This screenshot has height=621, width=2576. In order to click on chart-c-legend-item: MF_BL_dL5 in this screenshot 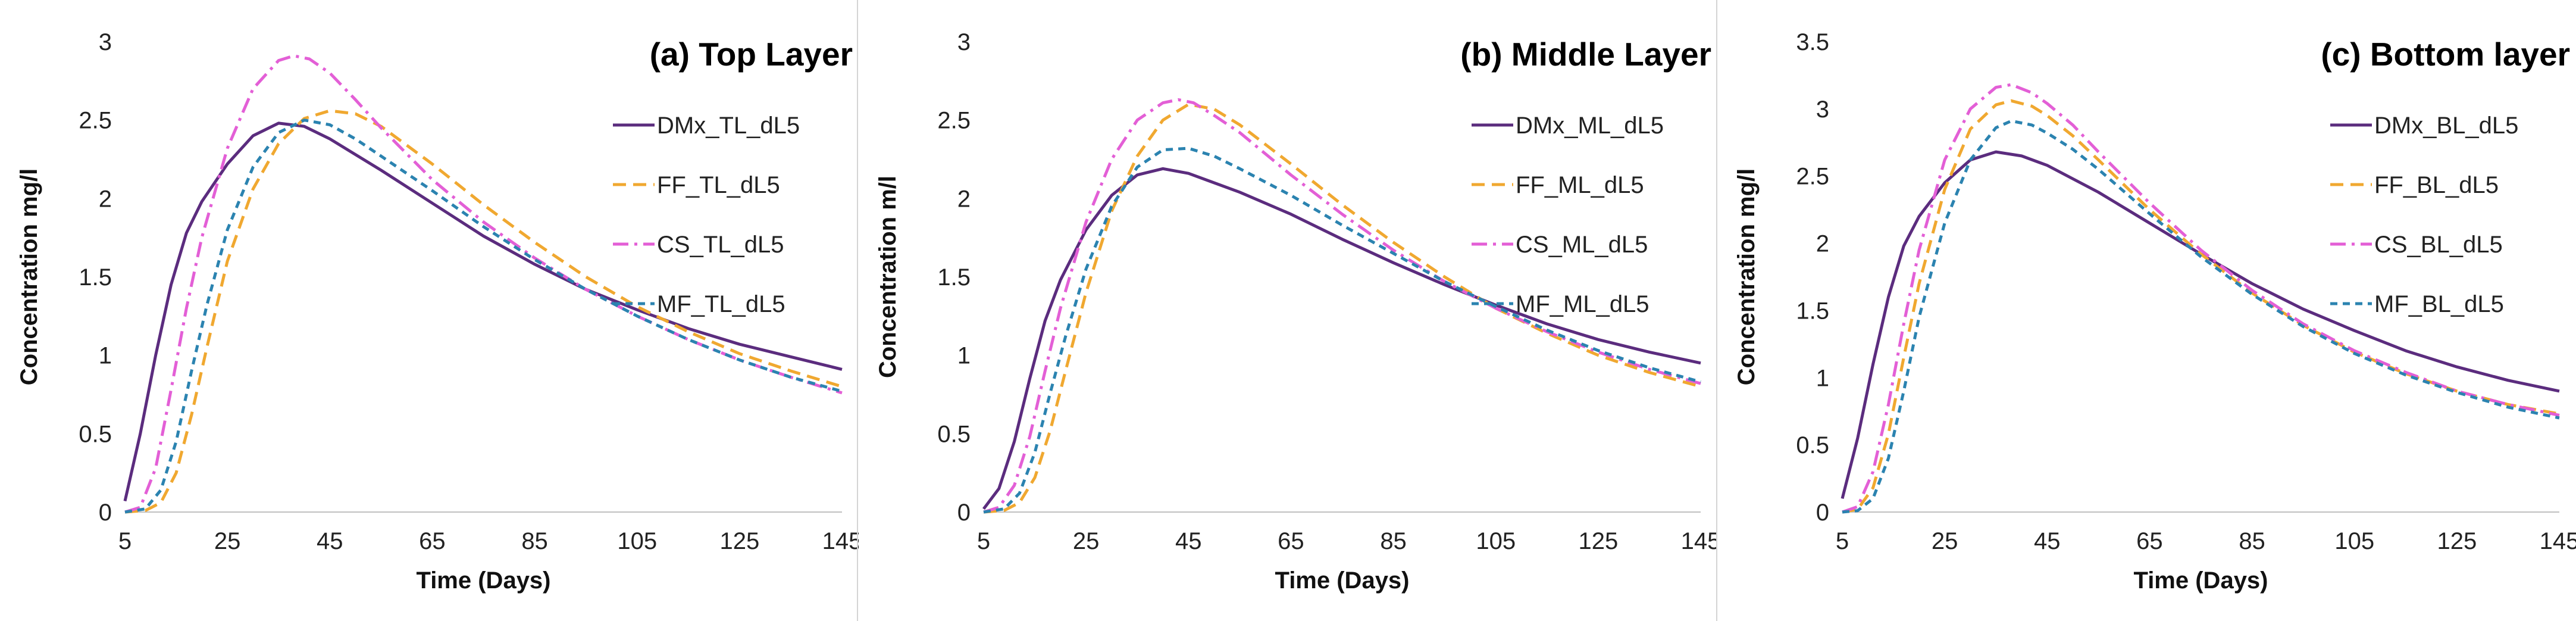, I will do `click(2417, 304)`.